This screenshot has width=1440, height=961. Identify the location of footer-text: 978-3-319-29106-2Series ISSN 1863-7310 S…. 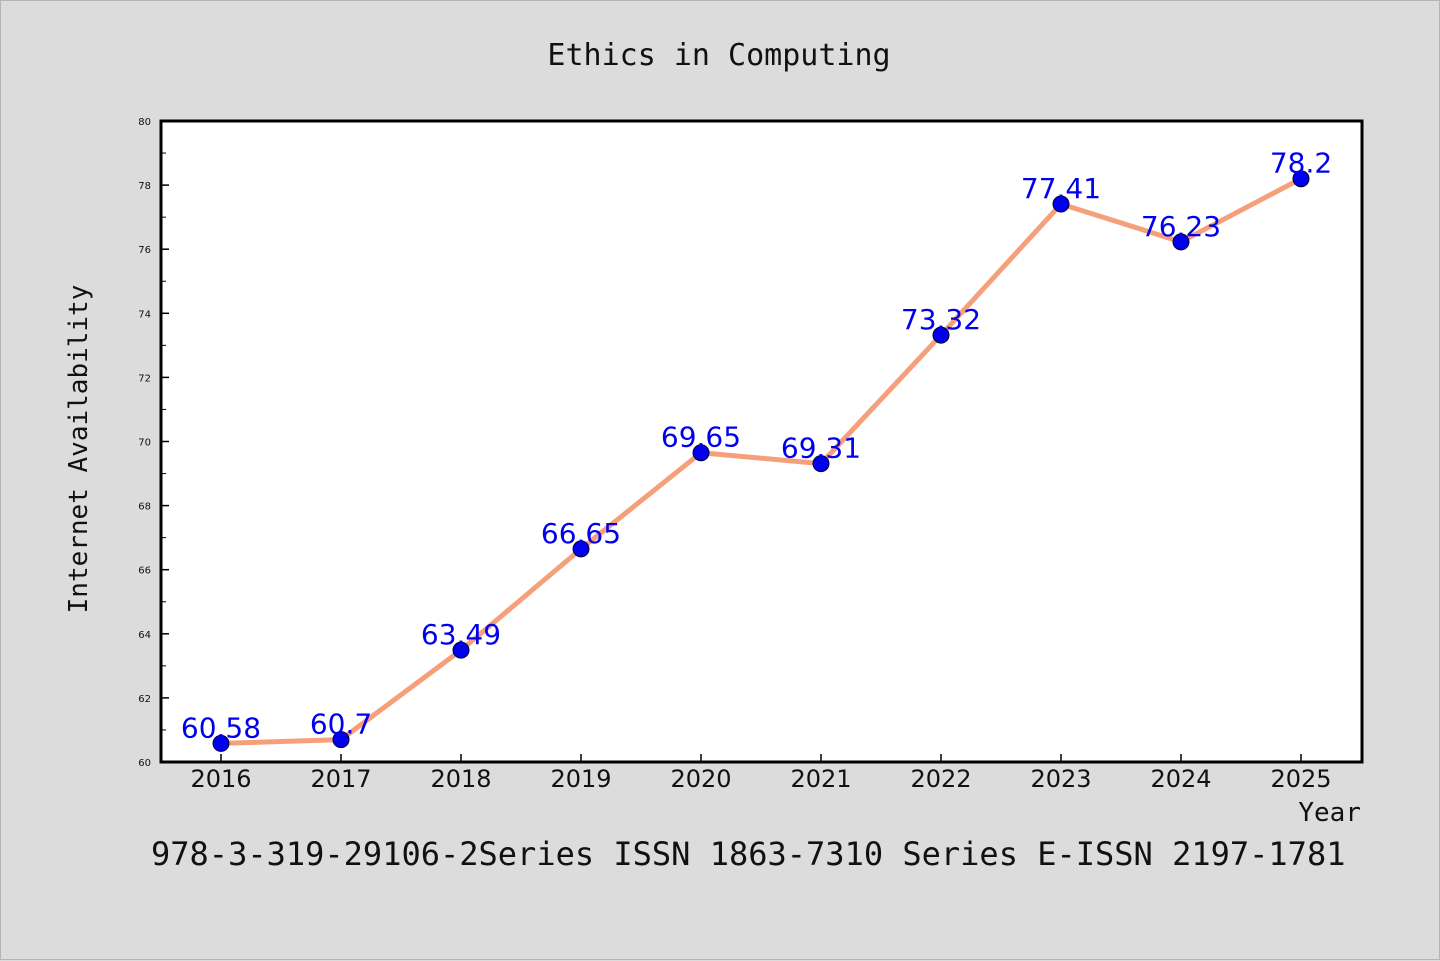
(748, 854).